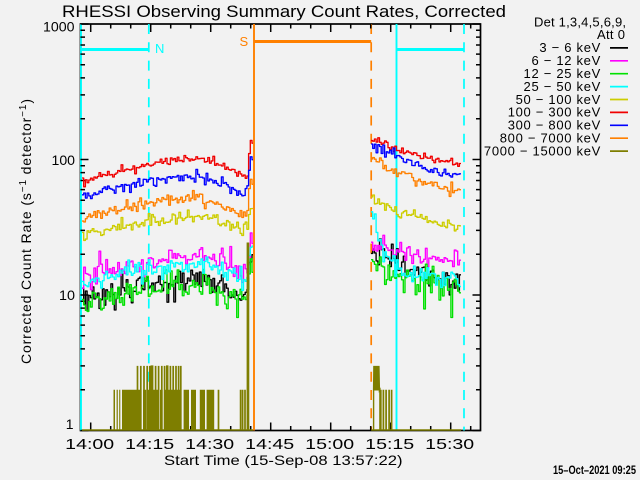  Describe the element at coordinates (209, 444) in the screenshot. I see `svg-text: 14:30` at that location.